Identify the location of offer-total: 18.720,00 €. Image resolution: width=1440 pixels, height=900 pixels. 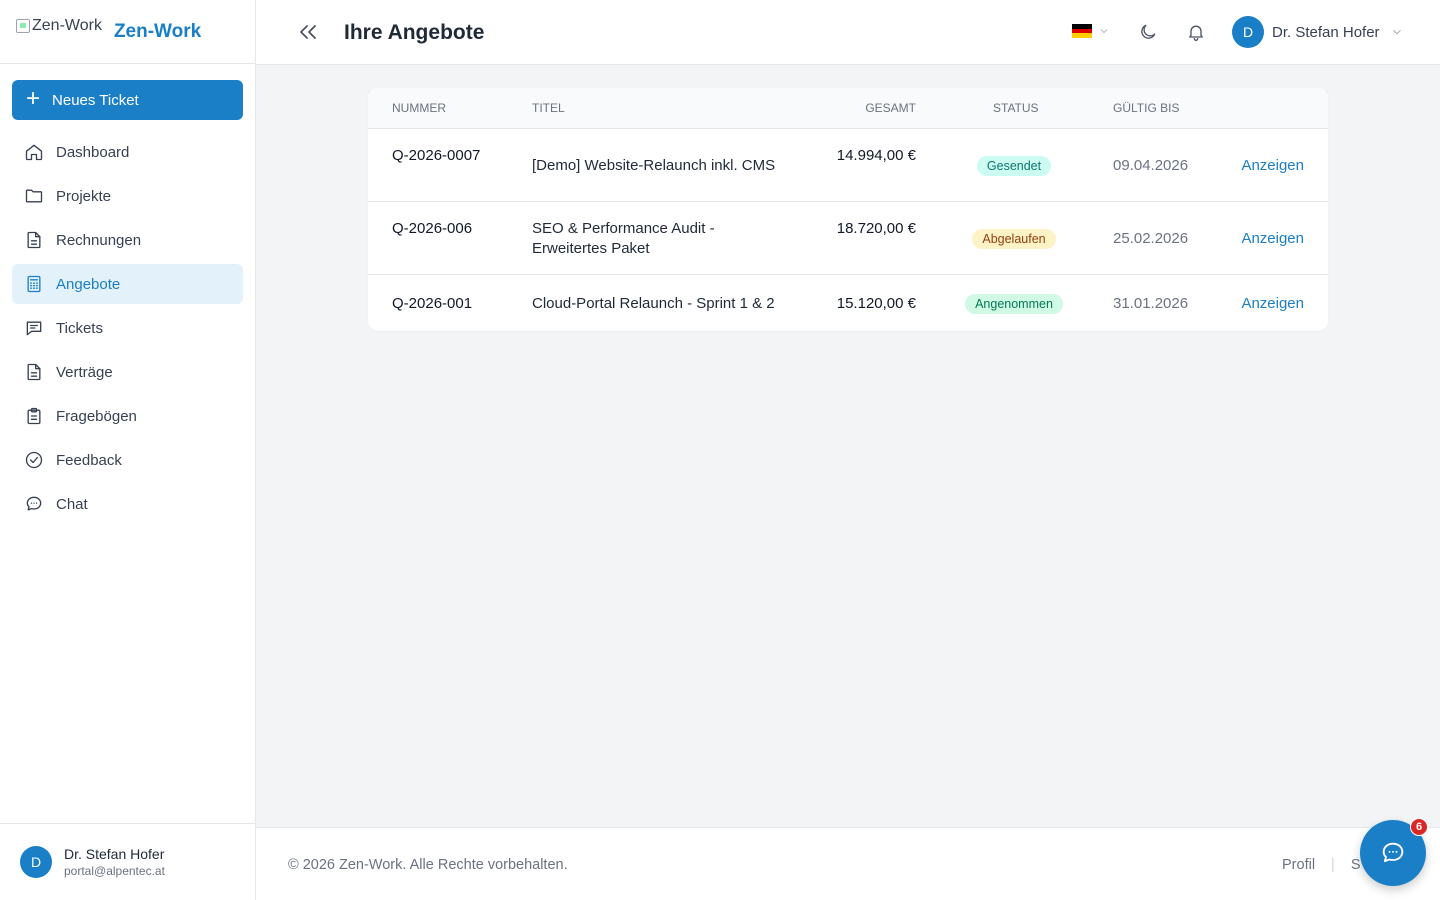
(876, 228).